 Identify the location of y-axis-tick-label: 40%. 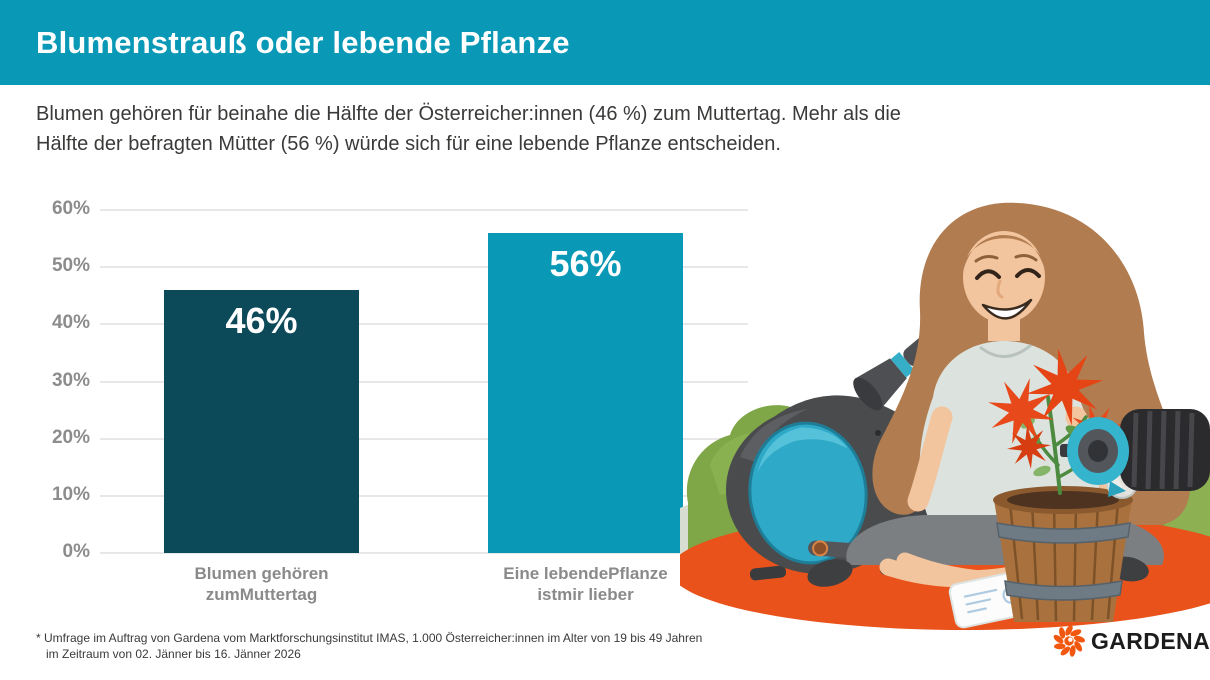
(70, 323).